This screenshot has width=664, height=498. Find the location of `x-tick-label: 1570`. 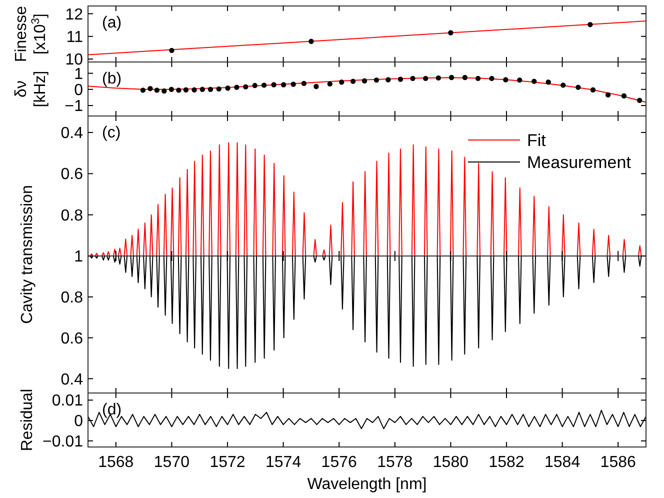

x-tick-label: 1570 is located at coordinates (172, 462).